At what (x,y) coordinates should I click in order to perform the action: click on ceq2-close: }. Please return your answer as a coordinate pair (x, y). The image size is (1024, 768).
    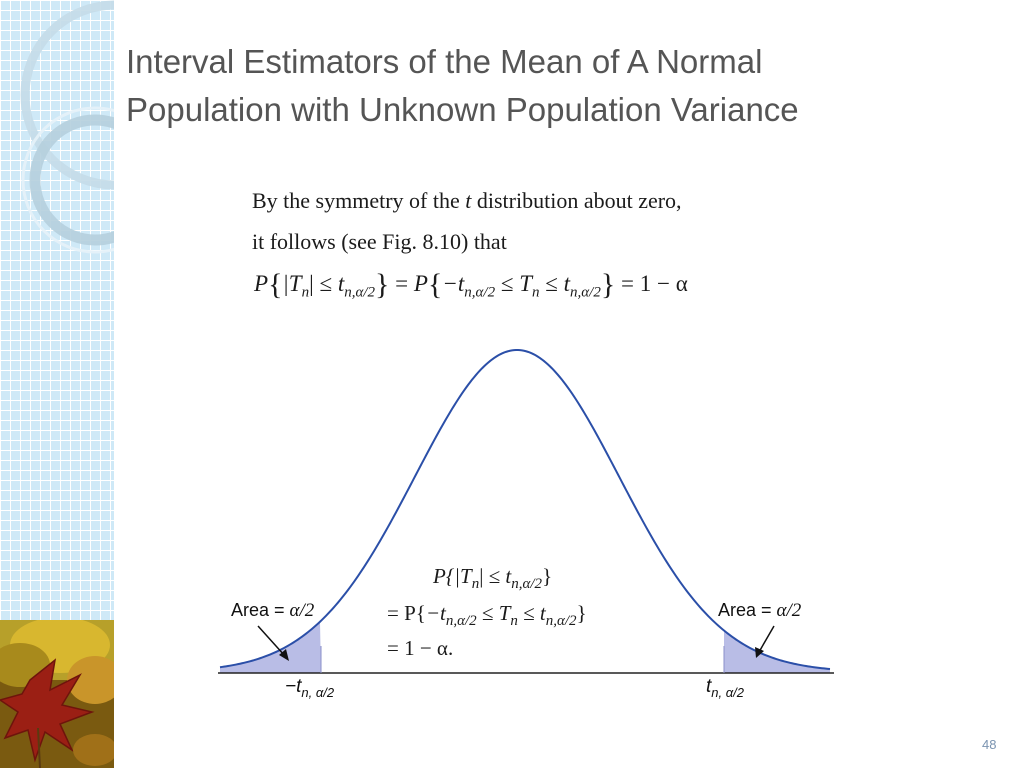
    Looking at the image, I should click on (581, 613).